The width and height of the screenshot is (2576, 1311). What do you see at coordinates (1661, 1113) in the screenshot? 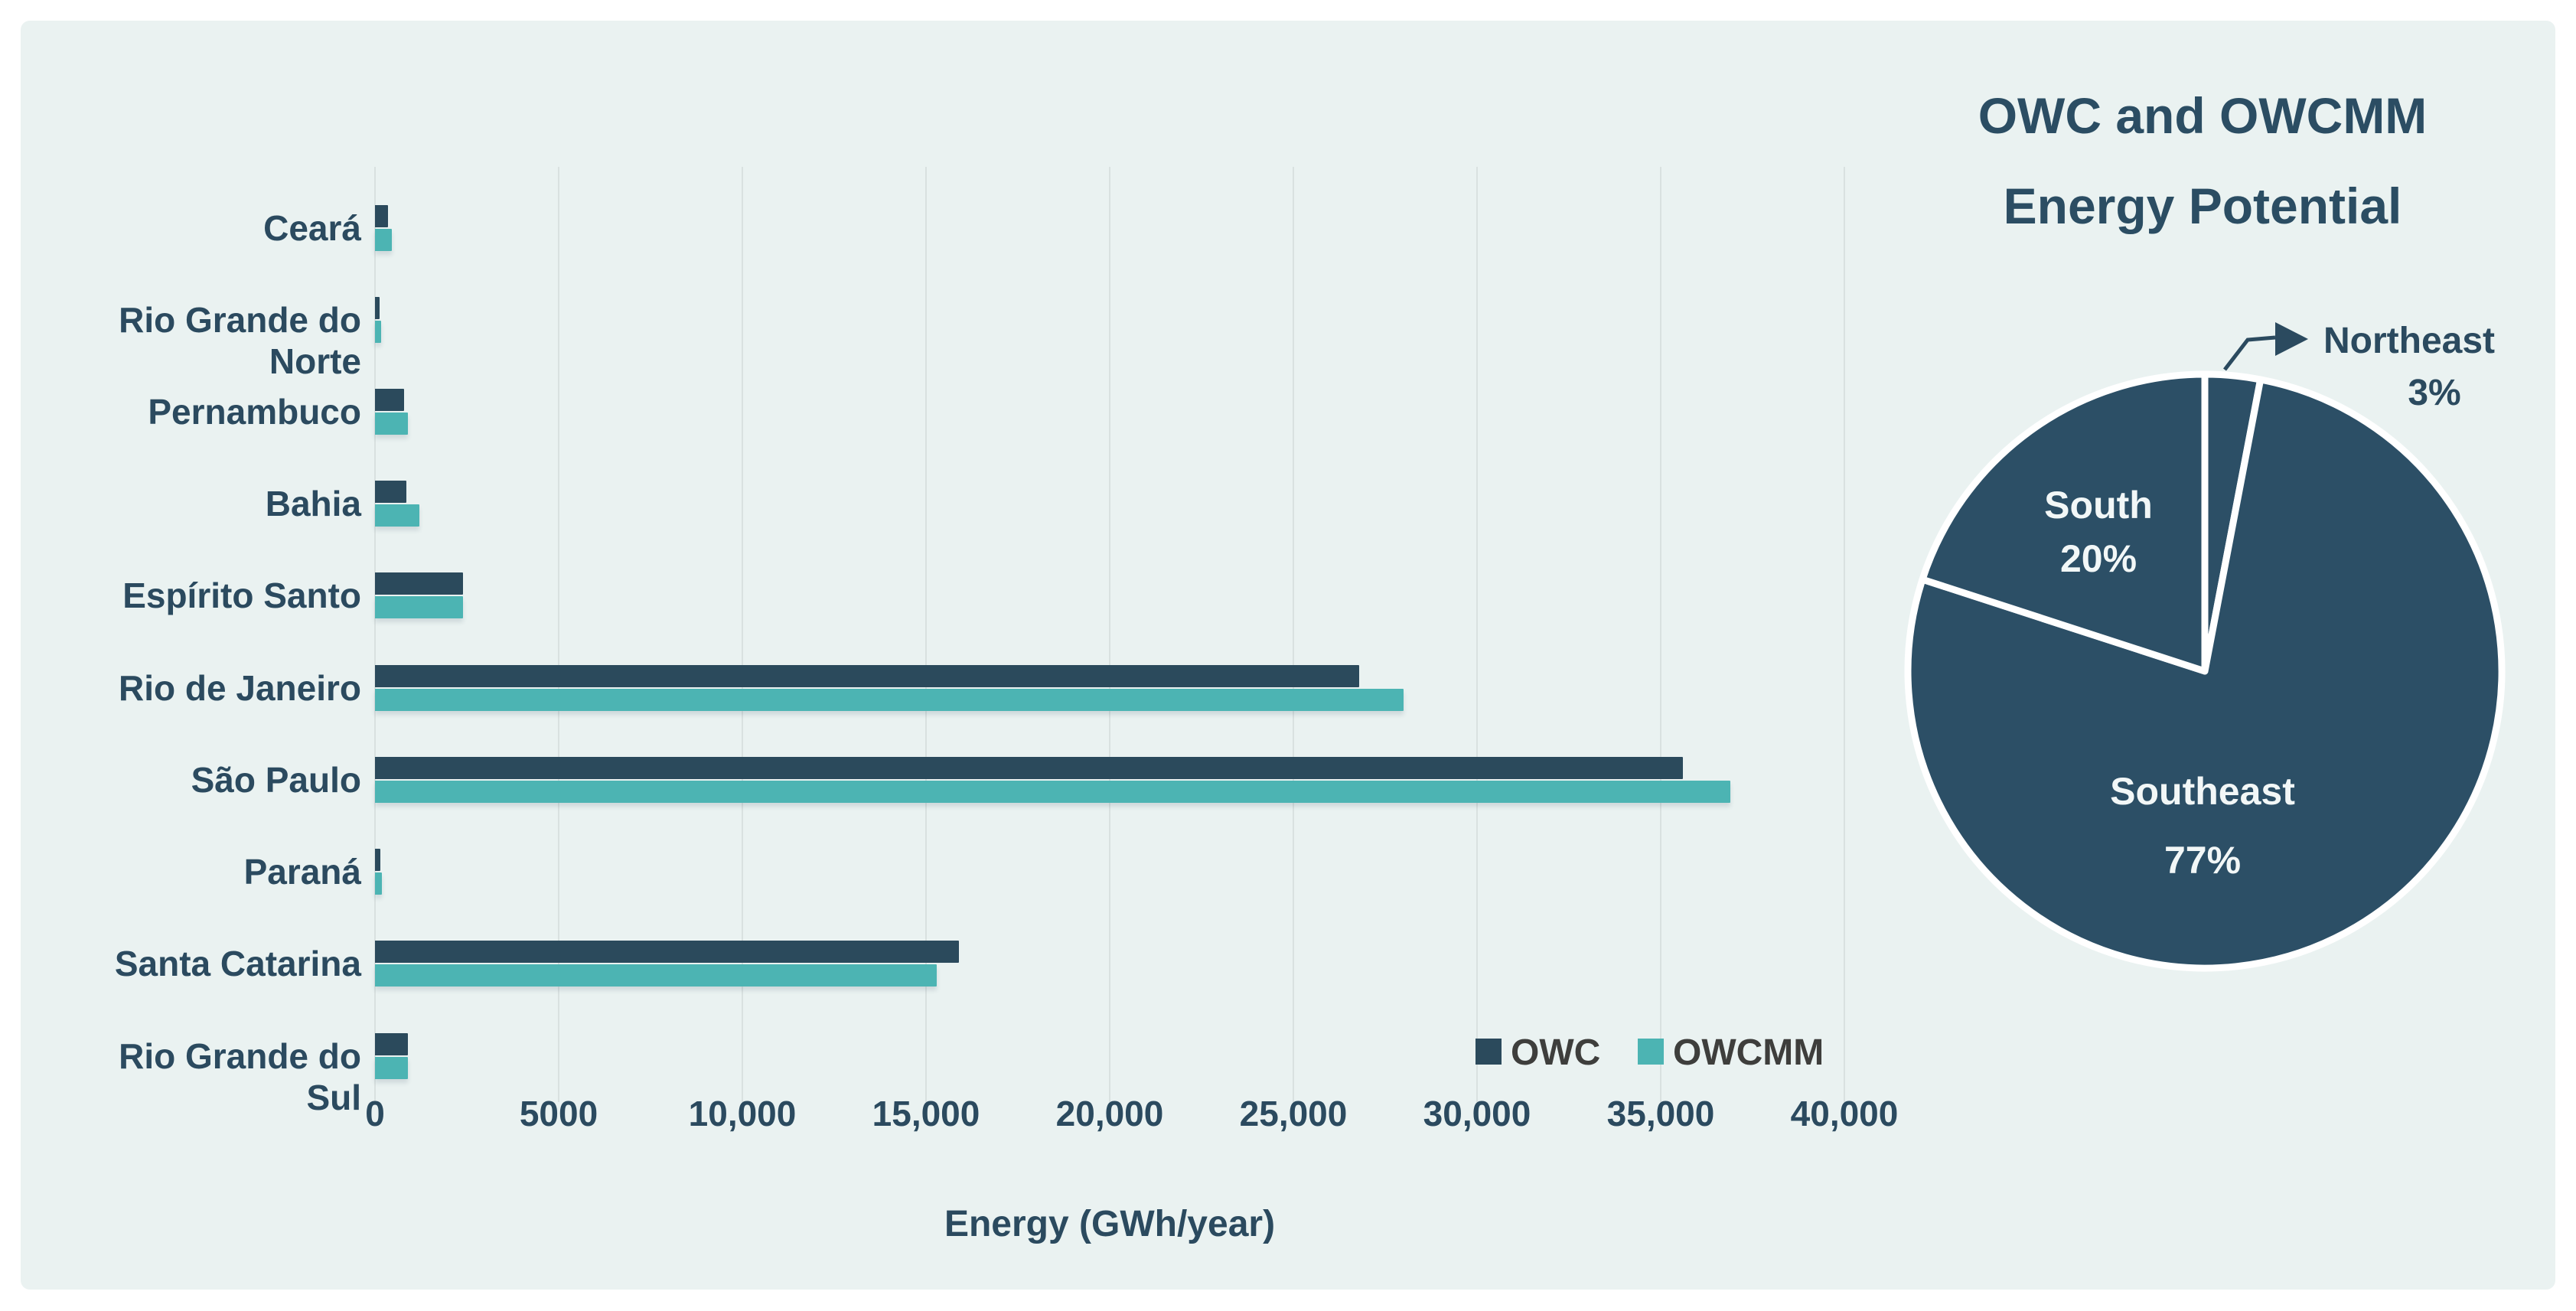
I see `x-tick-label: 35,000` at bounding box center [1661, 1113].